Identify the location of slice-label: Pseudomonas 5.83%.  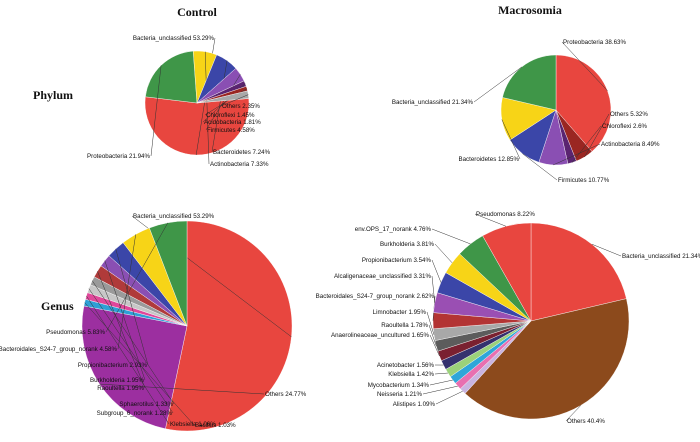
(75, 332).